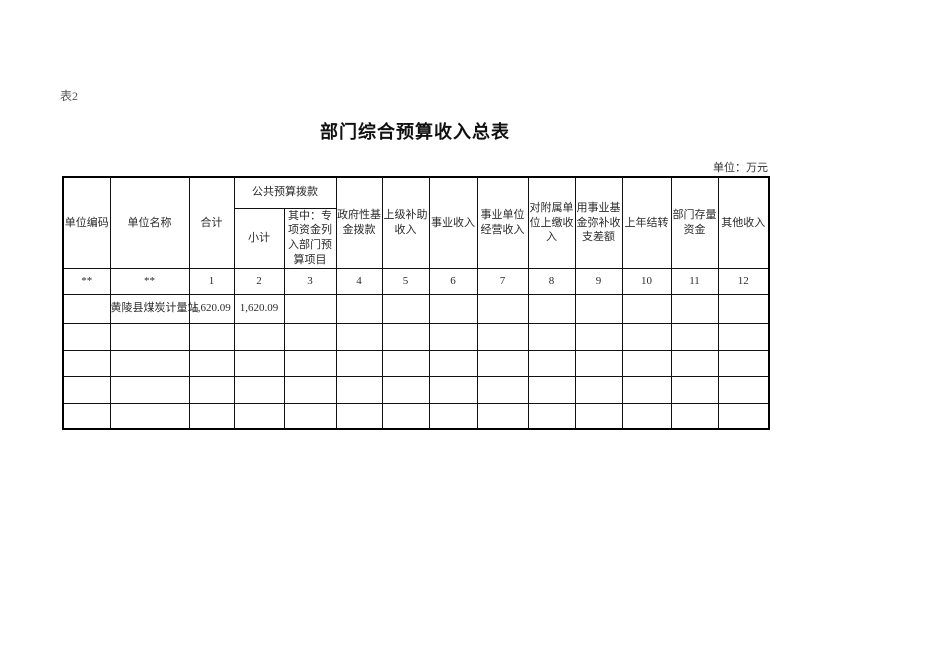 This screenshot has width=936, height=662. Describe the element at coordinates (740, 168) in the screenshot. I see `unit-label: 单位：万元` at that location.